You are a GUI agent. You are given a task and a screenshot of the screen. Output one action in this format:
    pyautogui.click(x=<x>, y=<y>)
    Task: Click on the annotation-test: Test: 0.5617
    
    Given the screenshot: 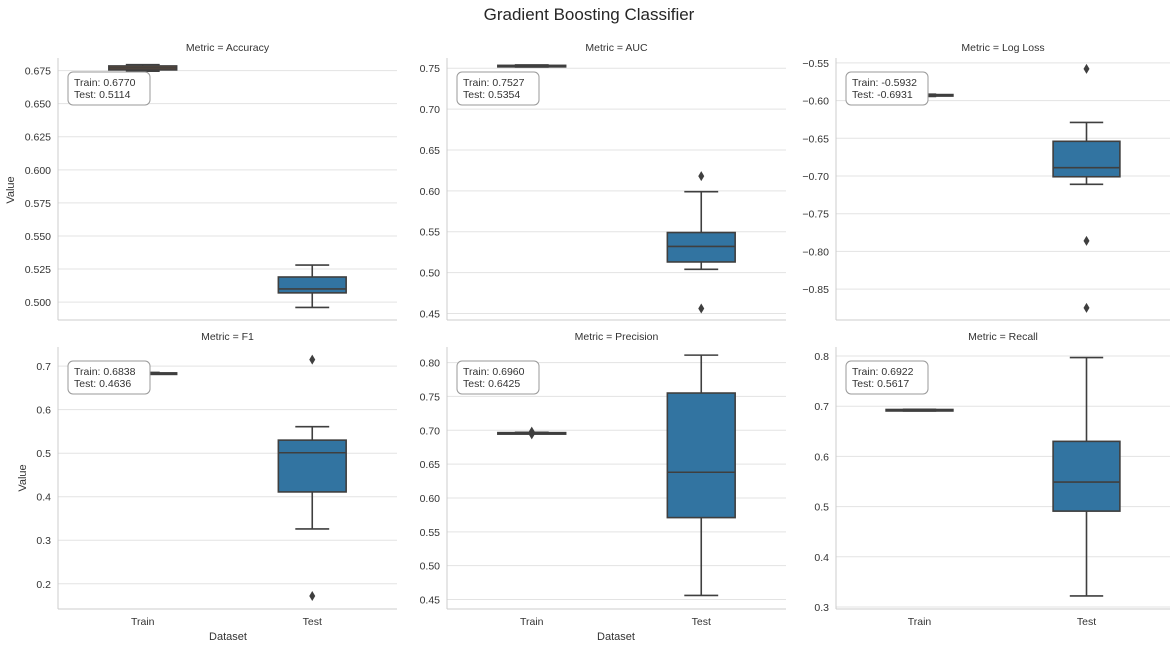 What is the action you would take?
    pyautogui.click(x=880, y=384)
    